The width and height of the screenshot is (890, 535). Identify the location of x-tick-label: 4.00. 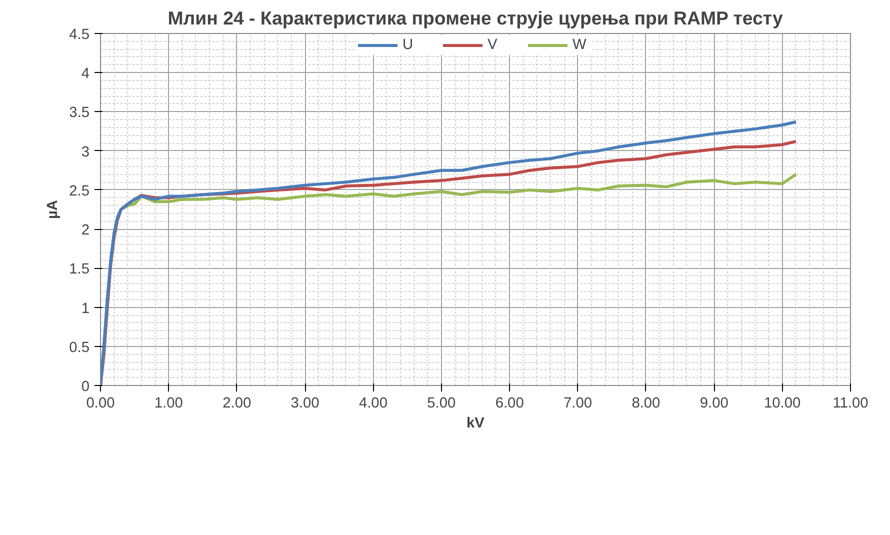
(373, 404).